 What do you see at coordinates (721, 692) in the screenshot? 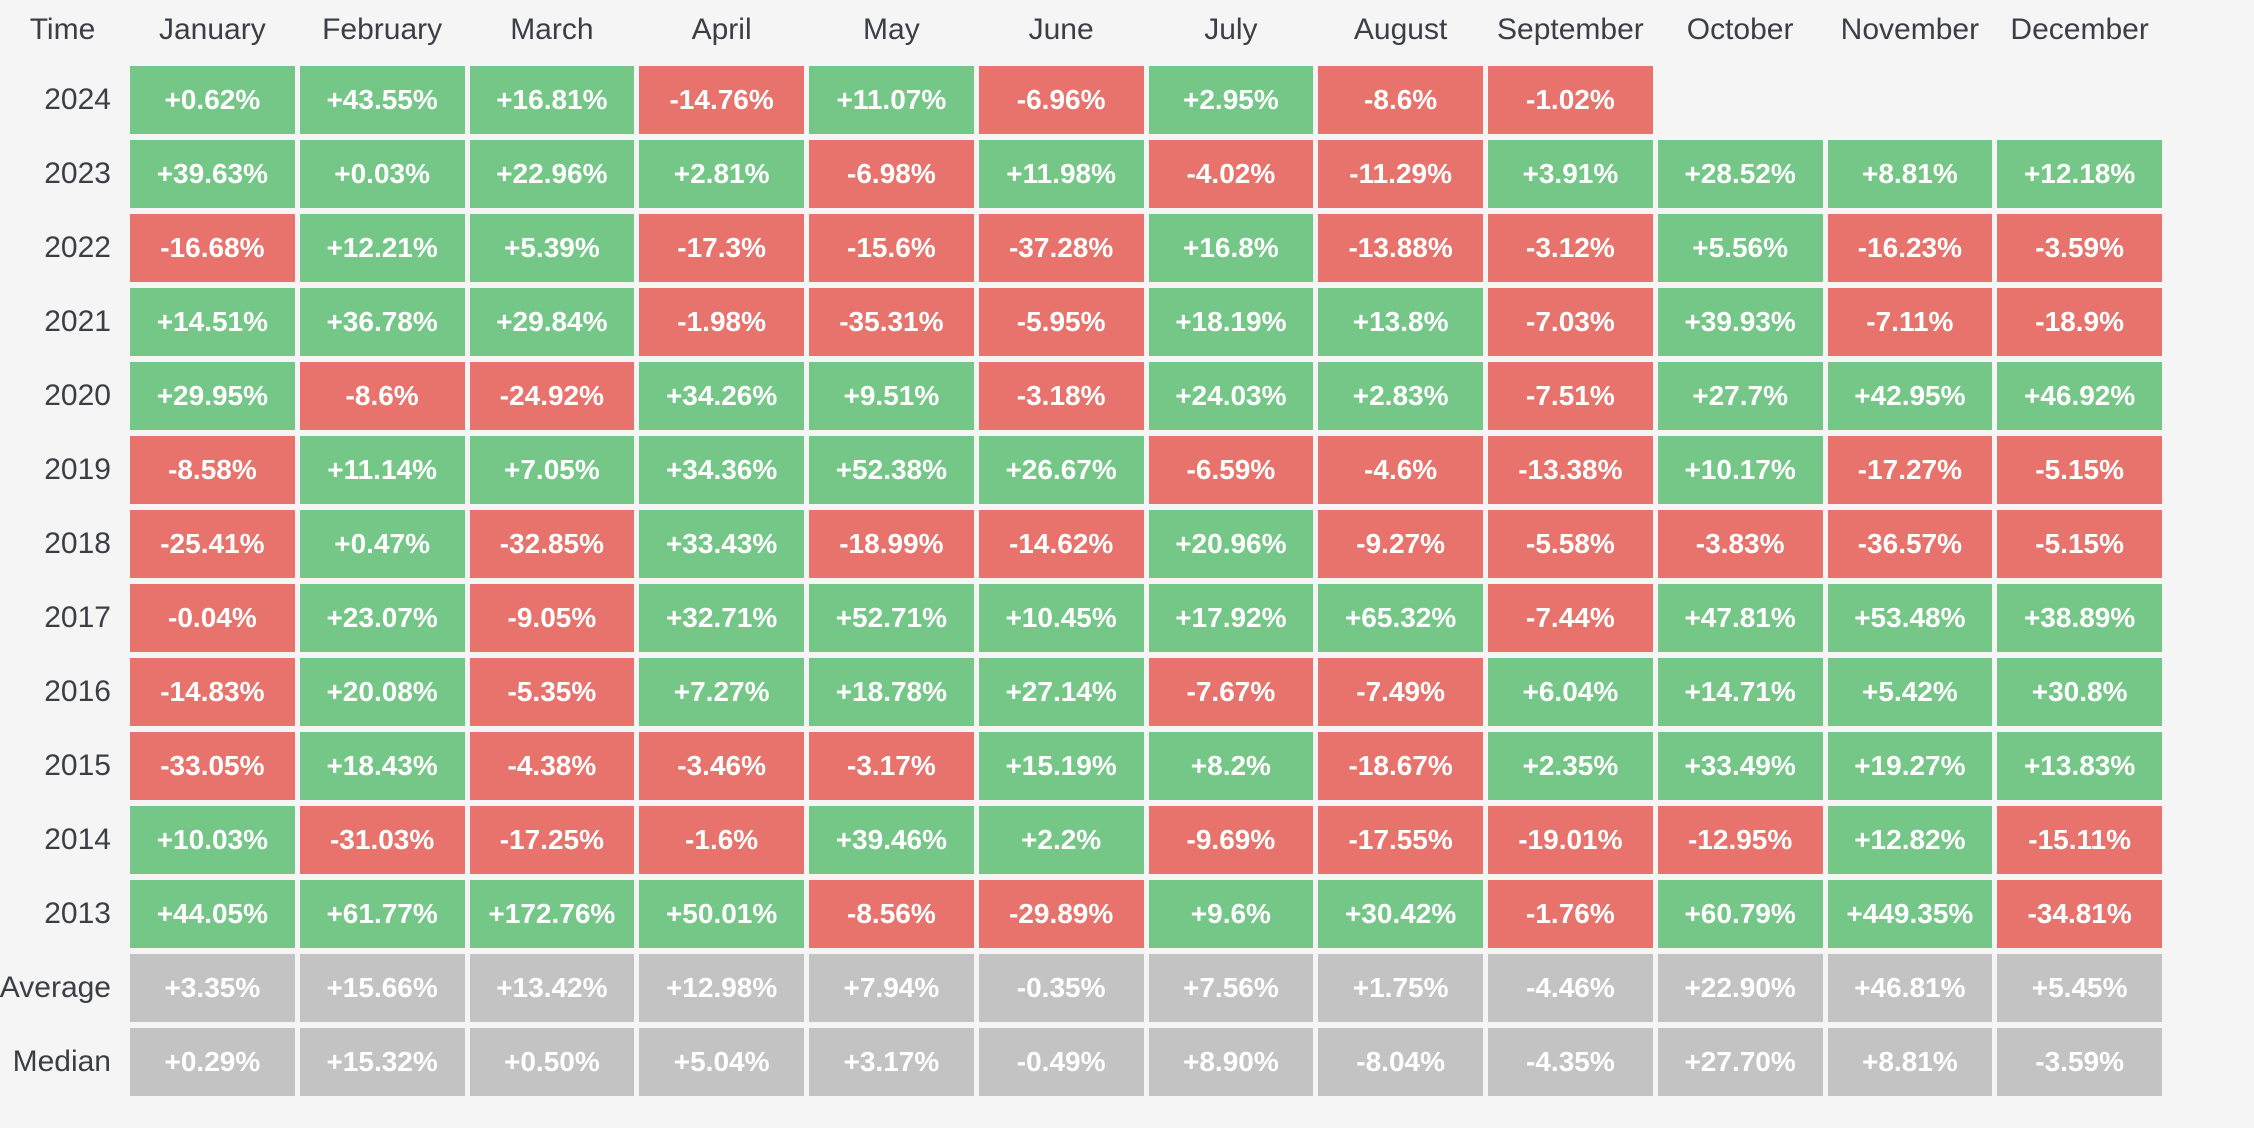
I see `return-cell: +7.27%` at bounding box center [721, 692].